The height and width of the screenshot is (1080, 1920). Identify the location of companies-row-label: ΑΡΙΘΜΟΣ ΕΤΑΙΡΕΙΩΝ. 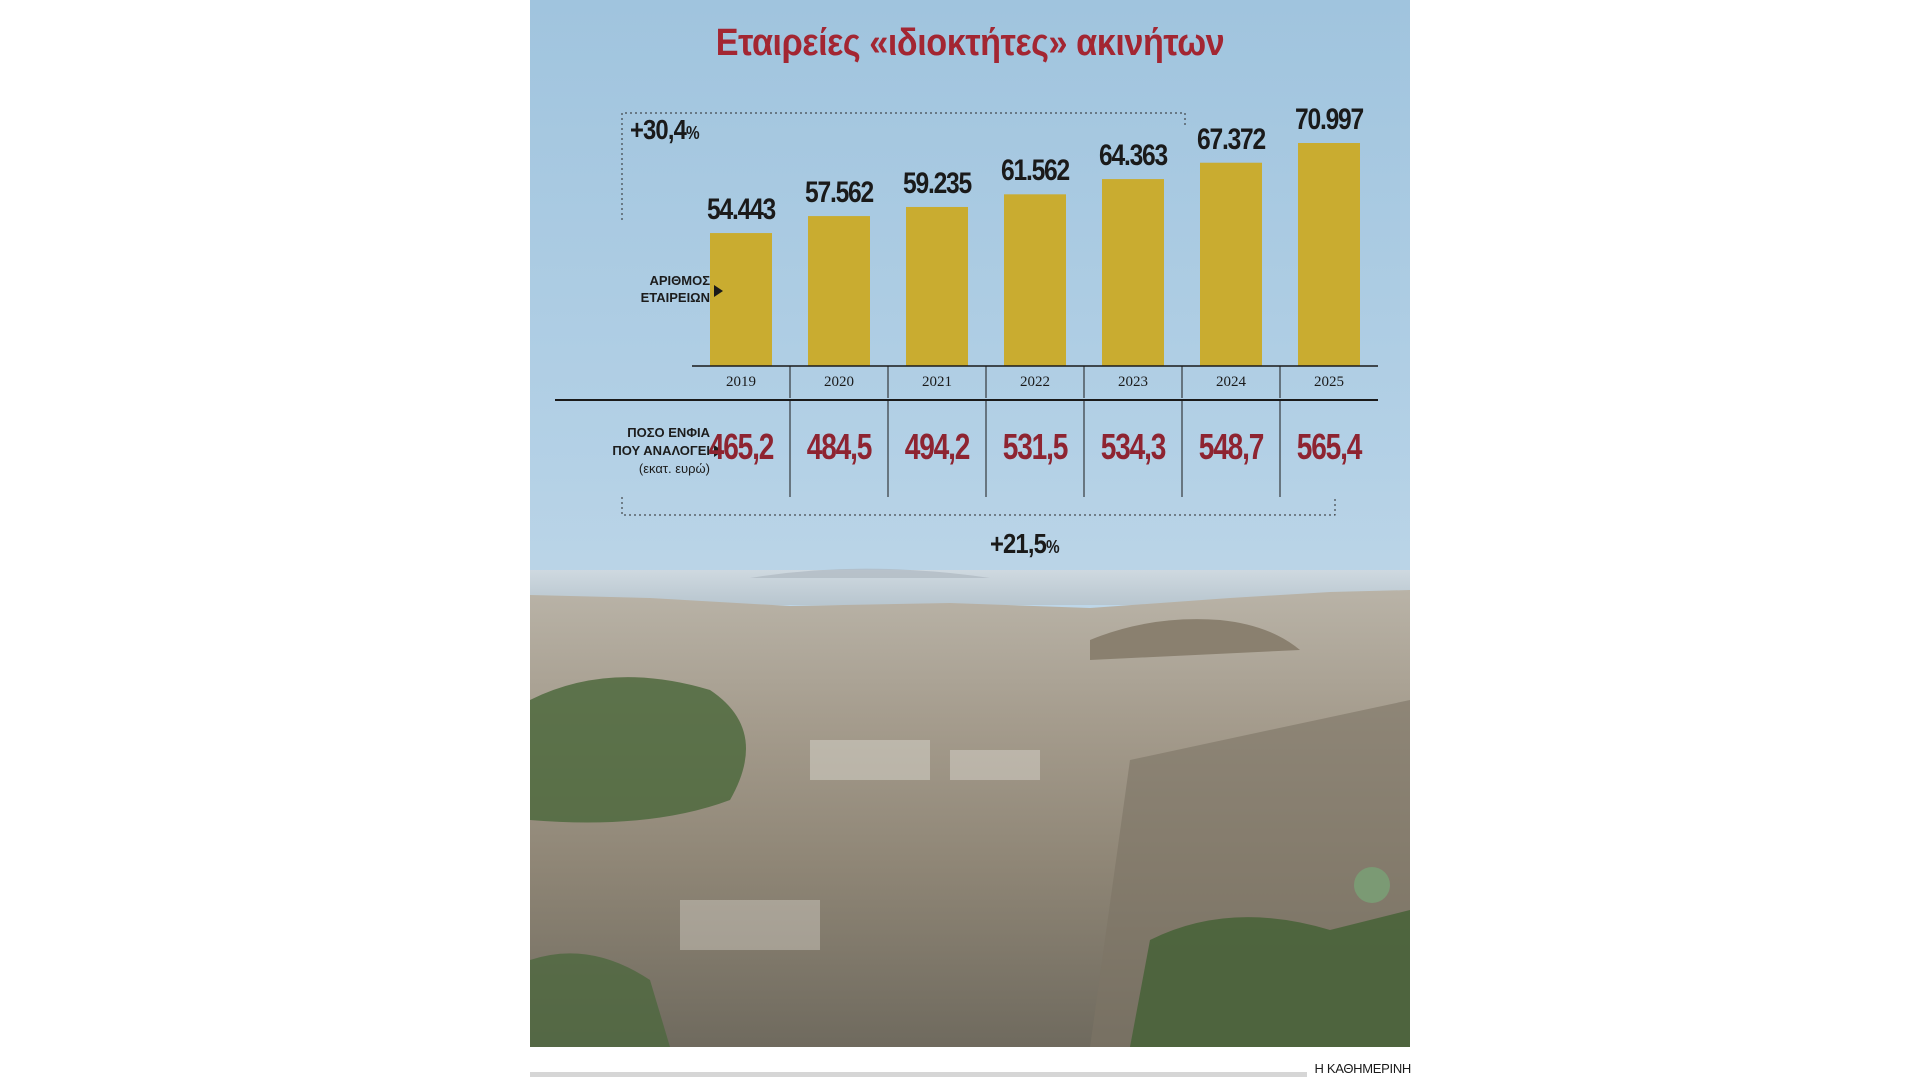
(645, 289).